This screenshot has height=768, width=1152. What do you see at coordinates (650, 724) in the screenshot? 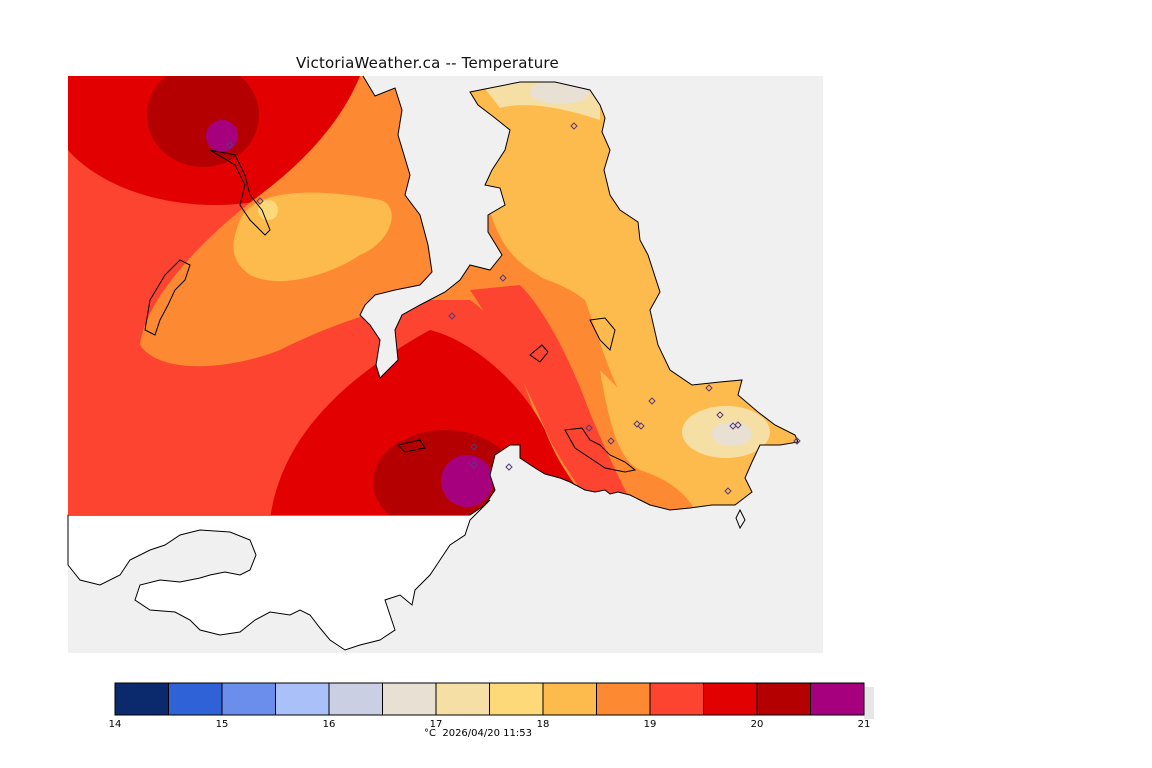
I see `legend-tick-label: 19` at bounding box center [650, 724].